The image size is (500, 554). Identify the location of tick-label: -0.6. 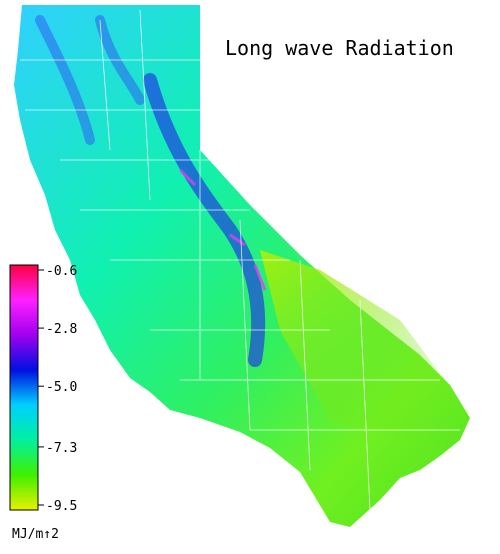
(61, 271).